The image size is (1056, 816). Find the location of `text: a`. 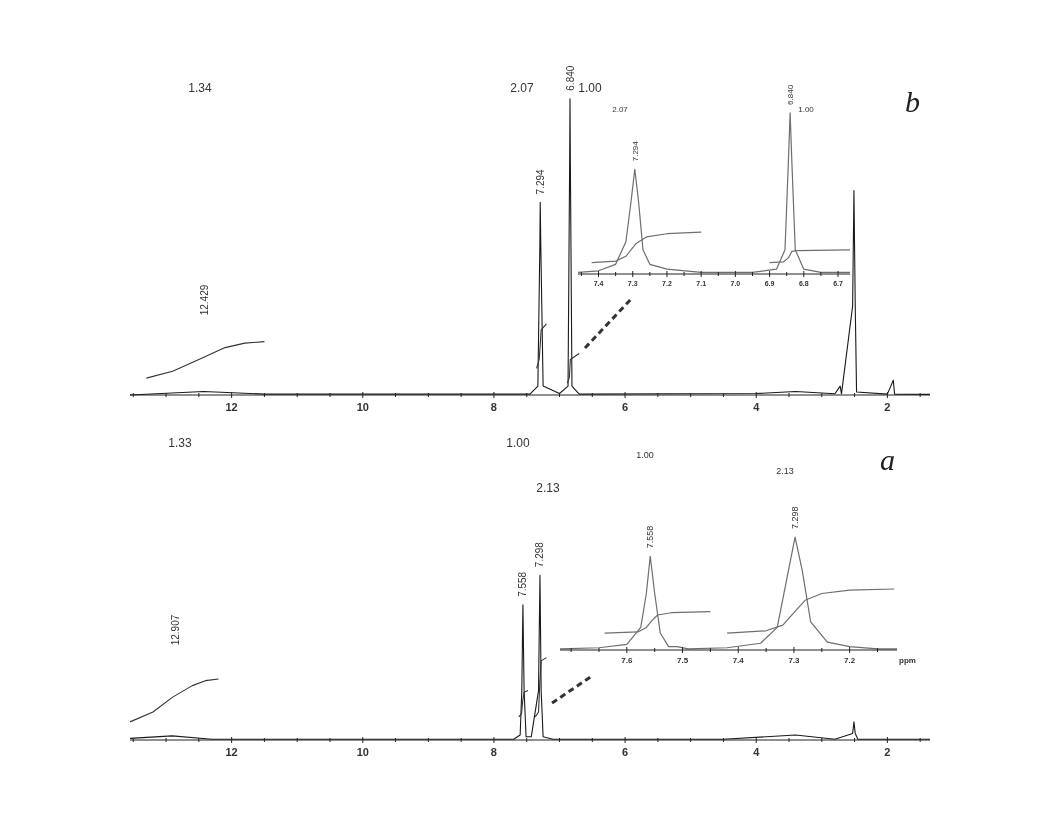

text: a is located at coordinates (887, 459).